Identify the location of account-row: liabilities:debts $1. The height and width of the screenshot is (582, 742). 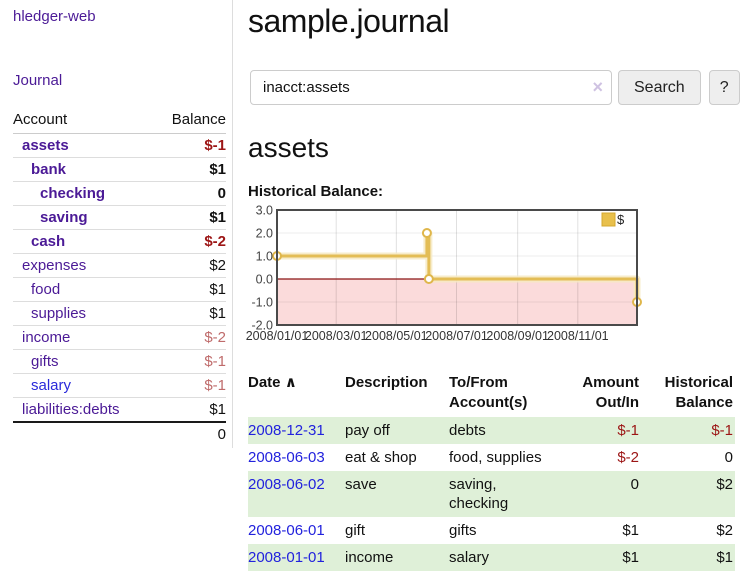
(119, 409).